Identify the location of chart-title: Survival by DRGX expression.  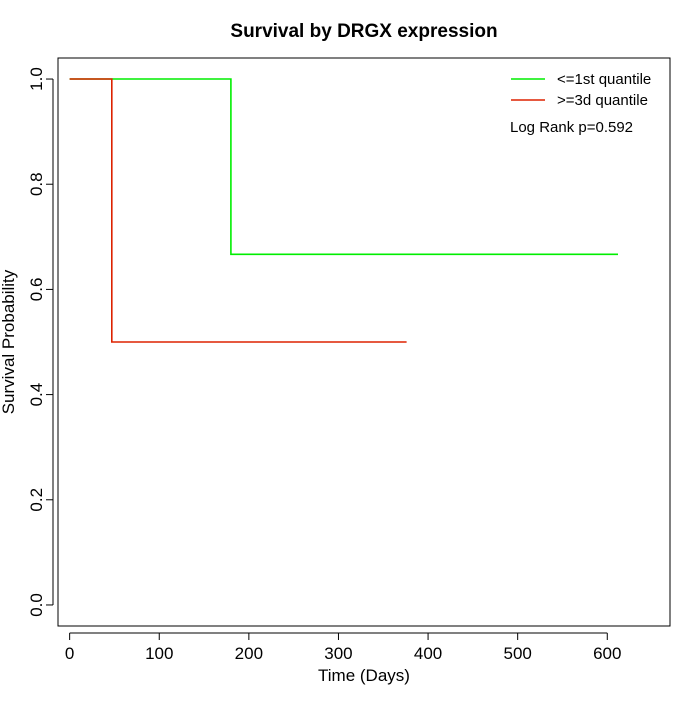
(363, 31).